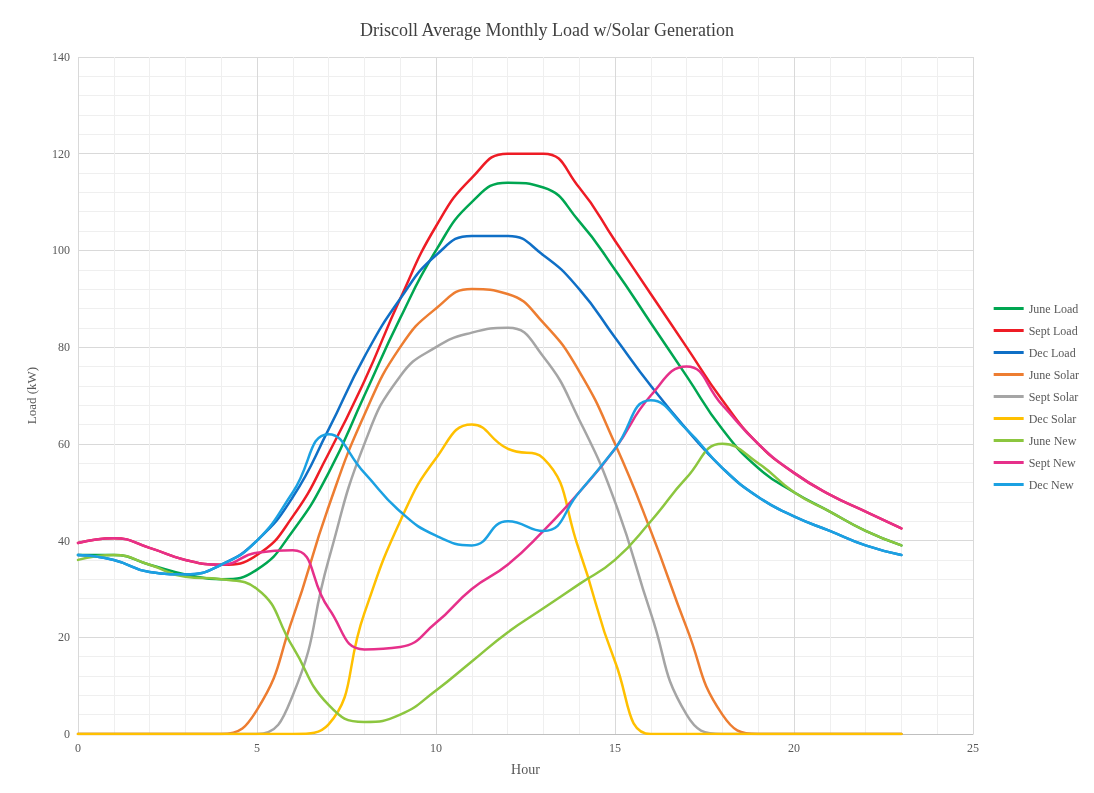 This screenshot has height=793, width=1094. Describe the element at coordinates (1052, 418) in the screenshot. I see `legend-label: Dec Solar` at that location.